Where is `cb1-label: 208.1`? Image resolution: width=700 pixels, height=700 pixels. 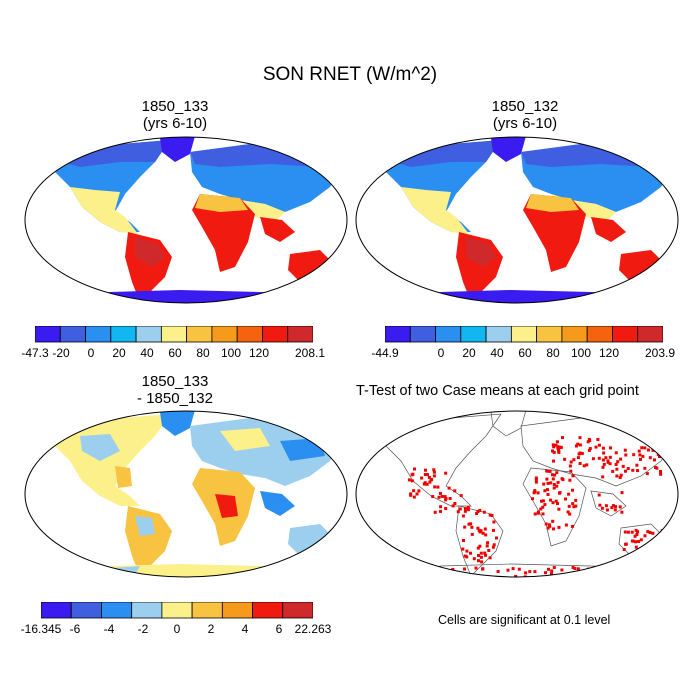
cb1-label: 208.1 is located at coordinates (310, 353).